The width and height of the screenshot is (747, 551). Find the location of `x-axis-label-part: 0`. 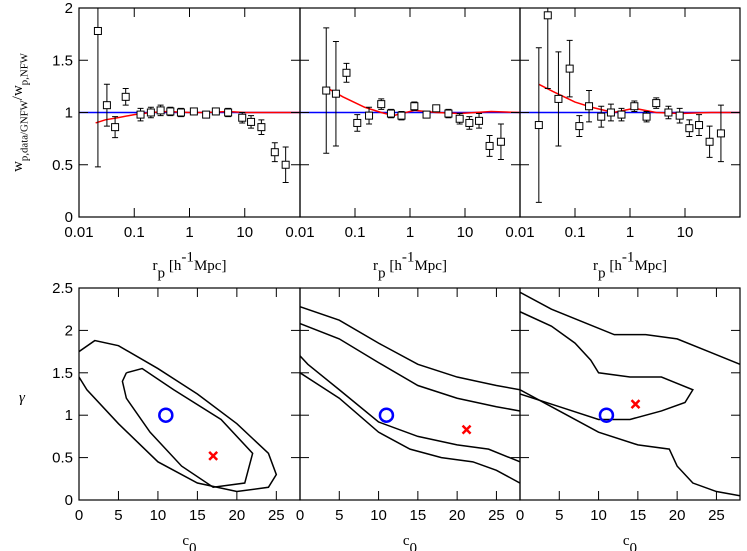

x-axis-label-part: 0 is located at coordinates (414, 545).